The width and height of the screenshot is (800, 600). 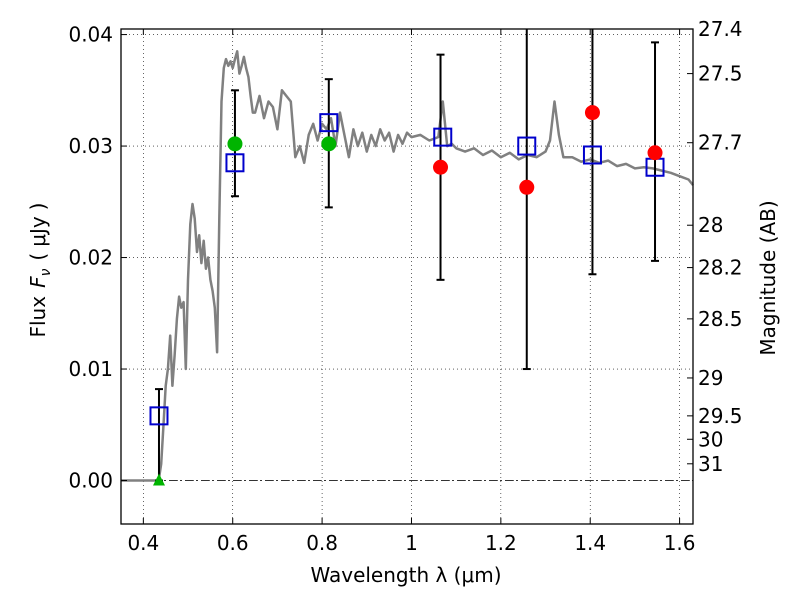 What do you see at coordinates (90, 369) in the screenshot?
I see `y-tick-label: 0.01` at bounding box center [90, 369].